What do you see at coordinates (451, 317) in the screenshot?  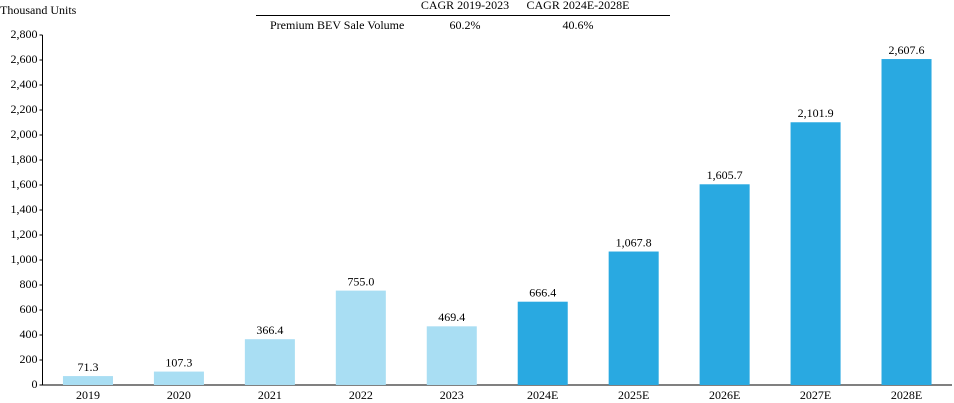 I see `value-label: 469.4` at bounding box center [451, 317].